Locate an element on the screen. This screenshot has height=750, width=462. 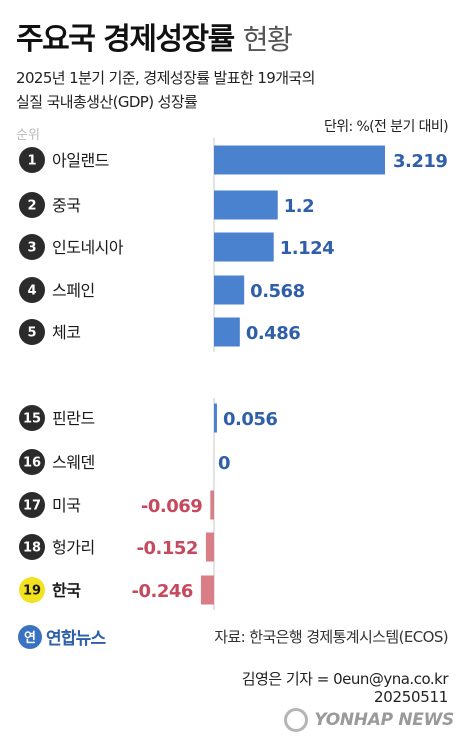
logo-text: 연합뉴스 is located at coordinates (76, 639).